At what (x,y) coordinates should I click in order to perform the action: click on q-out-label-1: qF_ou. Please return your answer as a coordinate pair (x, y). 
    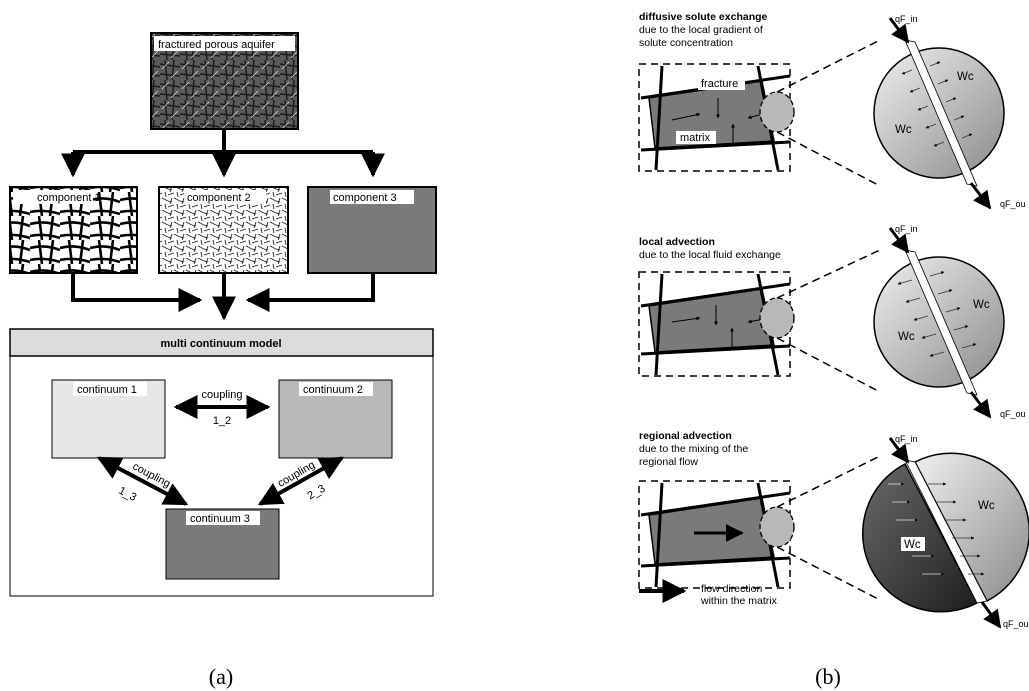
    Looking at the image, I should click on (1013, 204).